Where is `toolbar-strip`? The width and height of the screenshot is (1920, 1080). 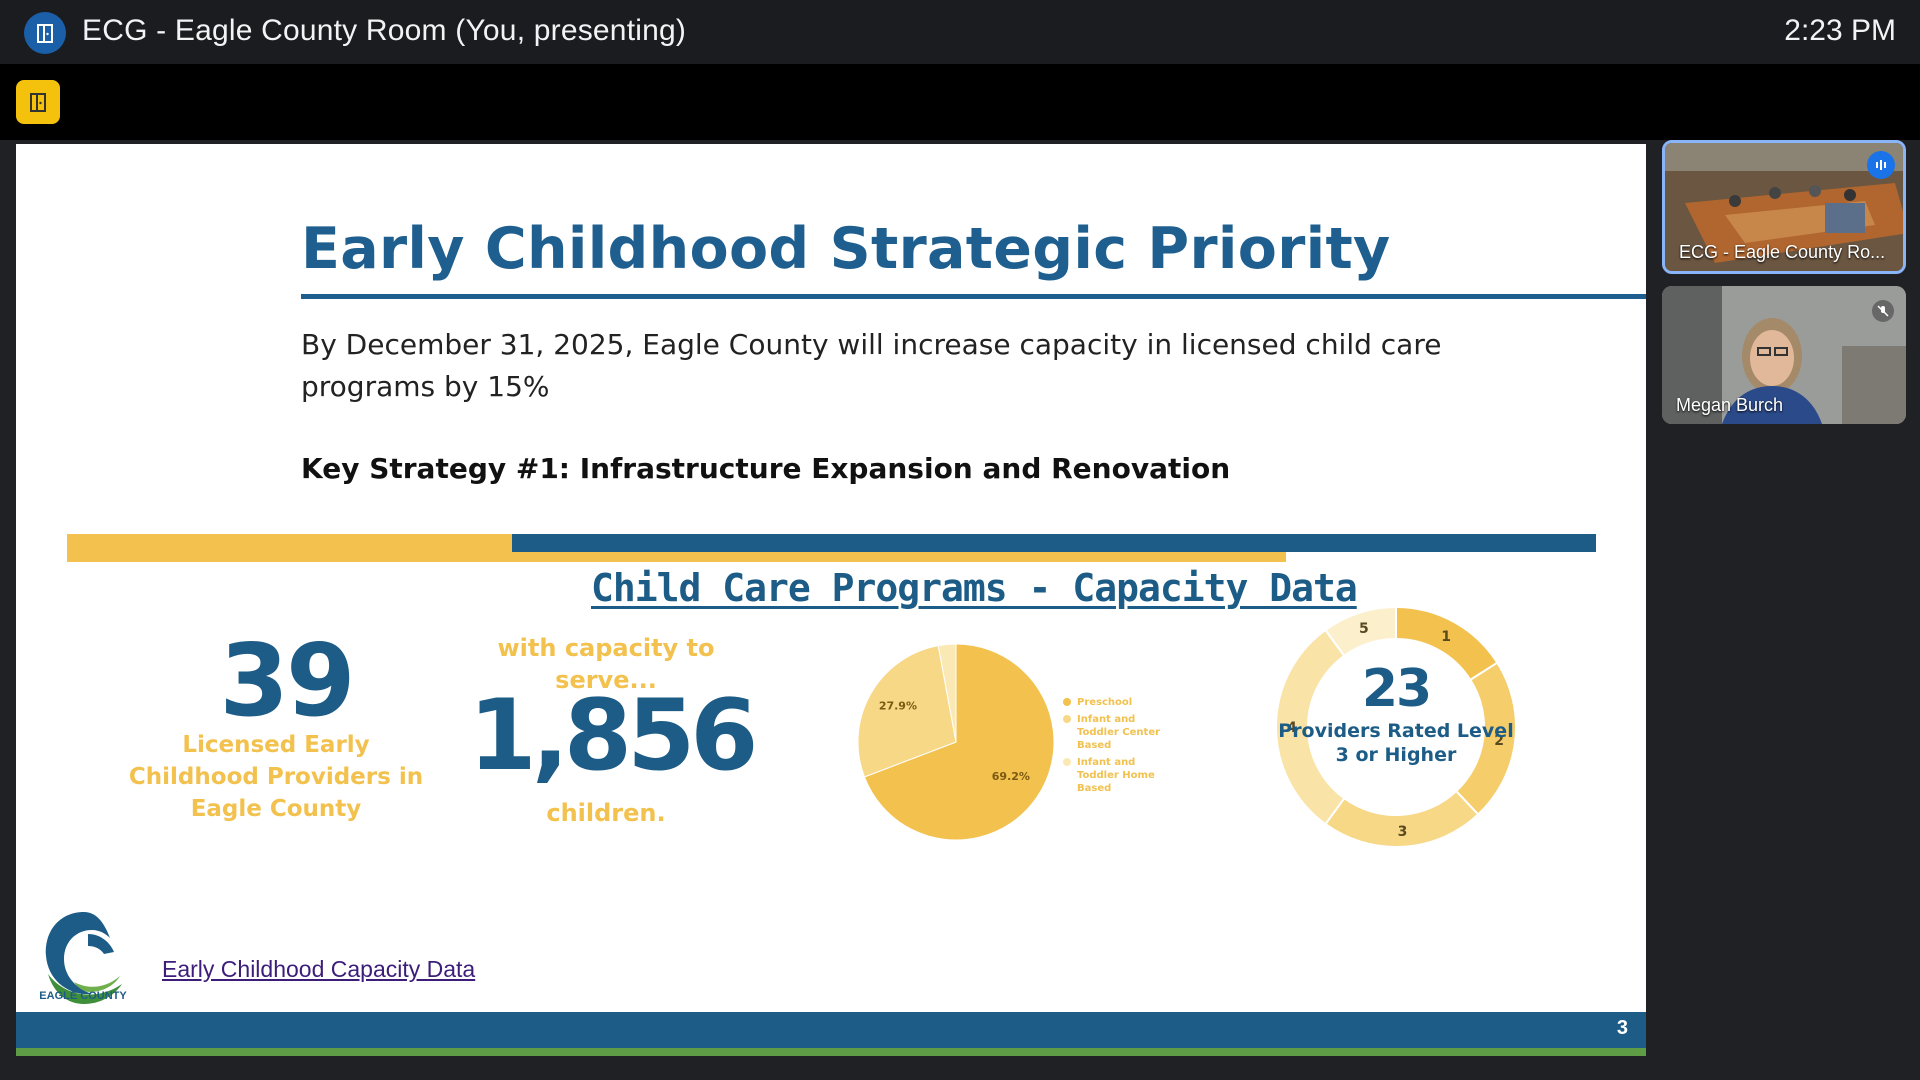
toolbar-strip is located at coordinates (960, 102).